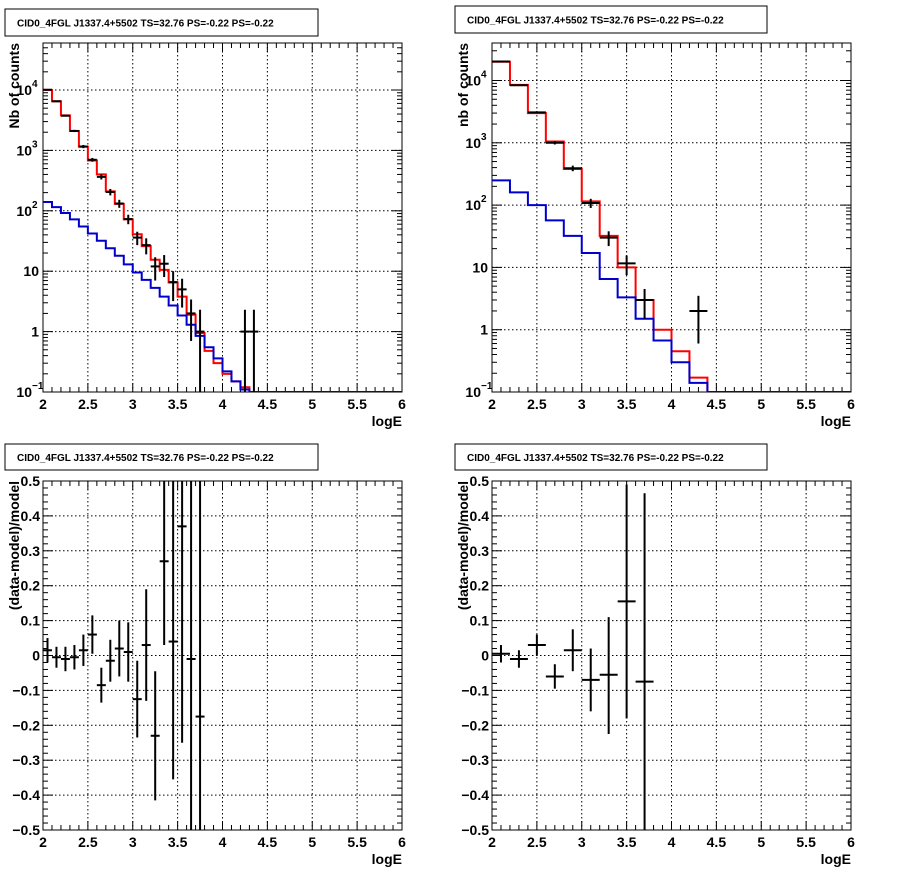 The width and height of the screenshot is (898, 875). What do you see at coordinates (484, 75) in the screenshot?
I see `y-tick-exponent: 4` at bounding box center [484, 75].